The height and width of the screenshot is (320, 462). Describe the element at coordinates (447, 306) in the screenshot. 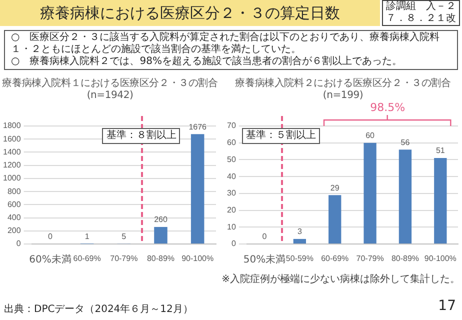

I see `text: 17` at that location.